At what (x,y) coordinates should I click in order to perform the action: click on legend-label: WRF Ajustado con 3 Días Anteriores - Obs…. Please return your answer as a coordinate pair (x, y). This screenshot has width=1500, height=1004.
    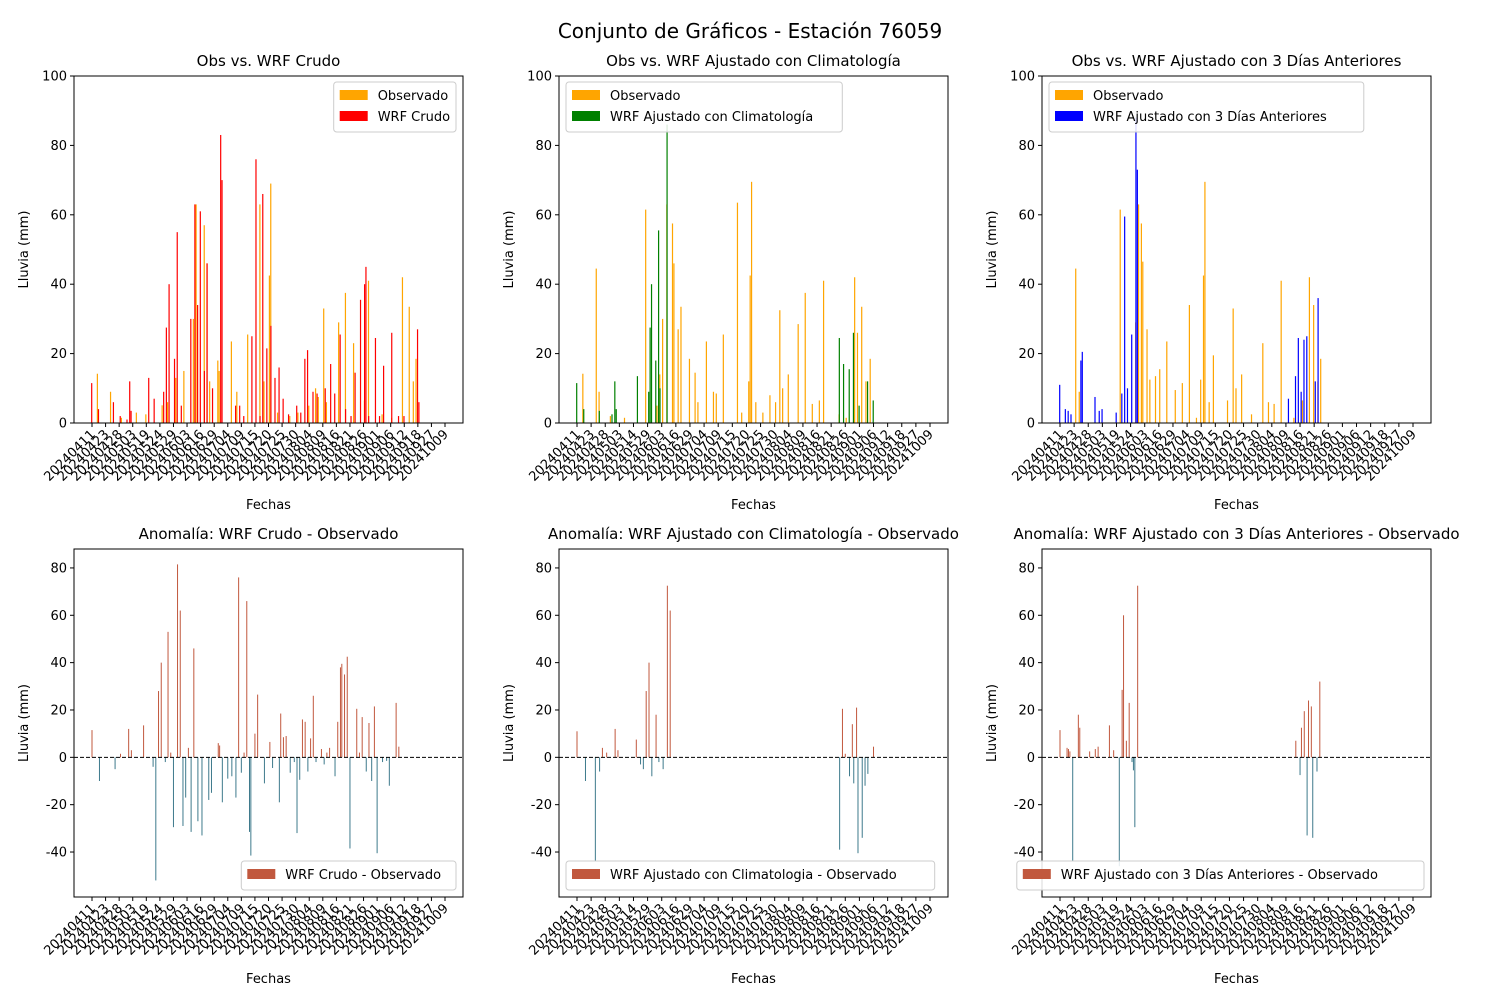
    Looking at the image, I should click on (1219, 875).